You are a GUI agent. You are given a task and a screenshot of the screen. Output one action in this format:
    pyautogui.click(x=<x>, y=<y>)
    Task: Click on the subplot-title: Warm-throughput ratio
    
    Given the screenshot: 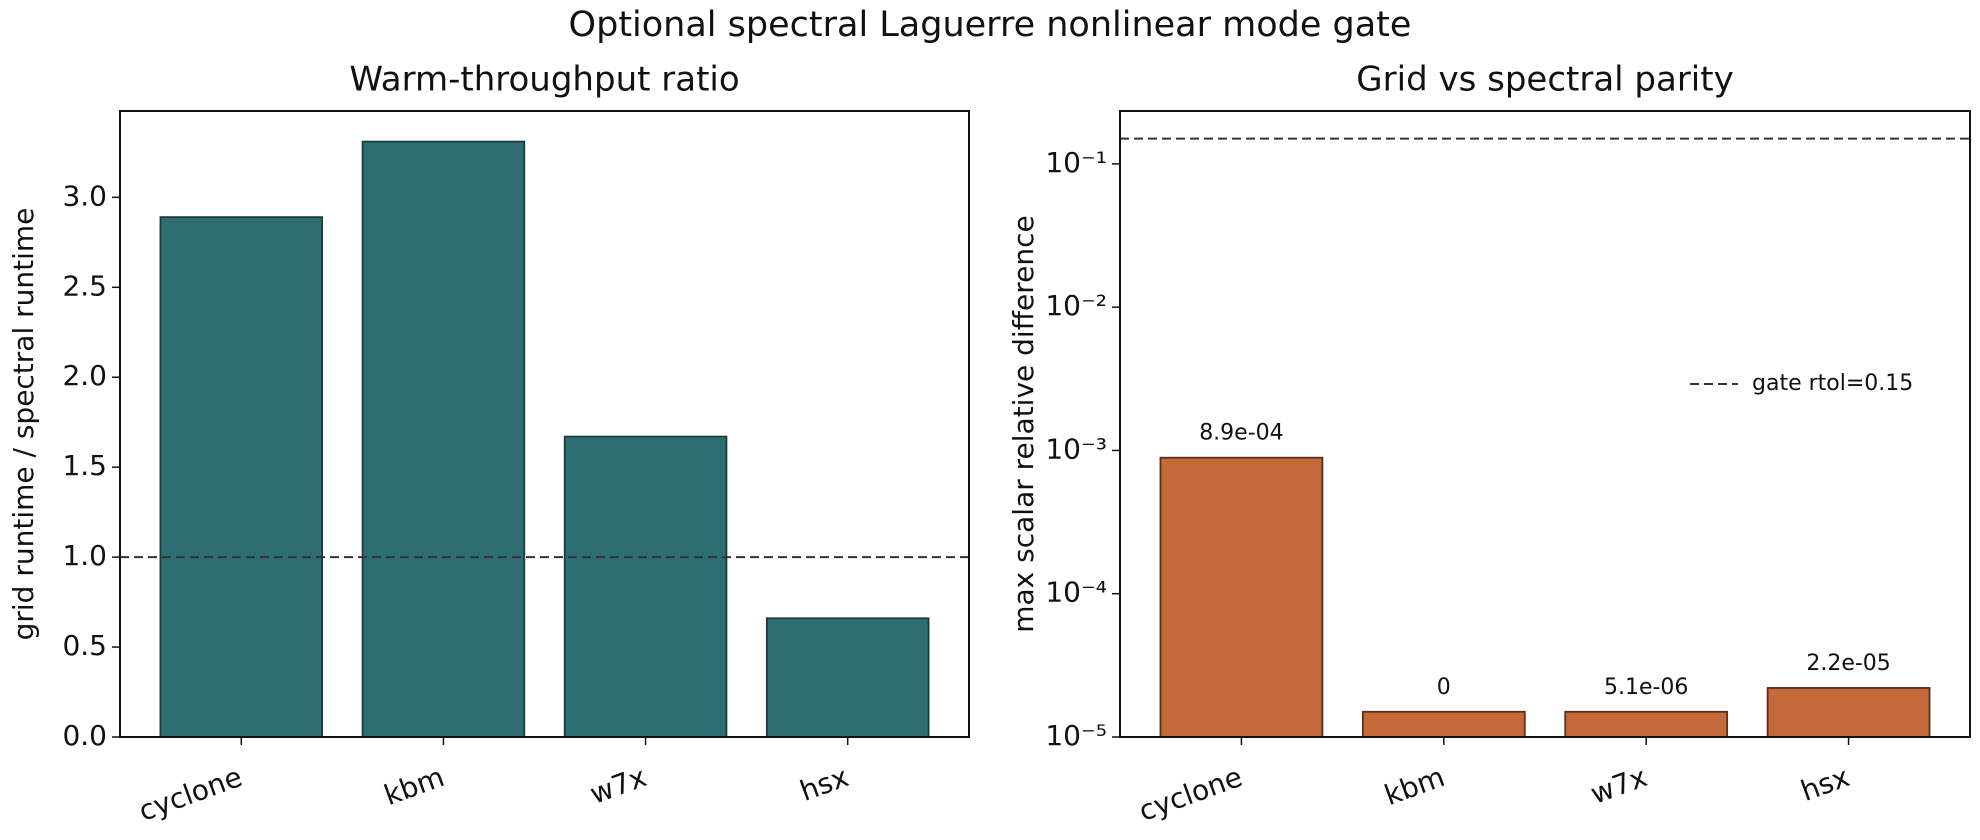 What is the action you would take?
    pyautogui.click(x=544, y=80)
    